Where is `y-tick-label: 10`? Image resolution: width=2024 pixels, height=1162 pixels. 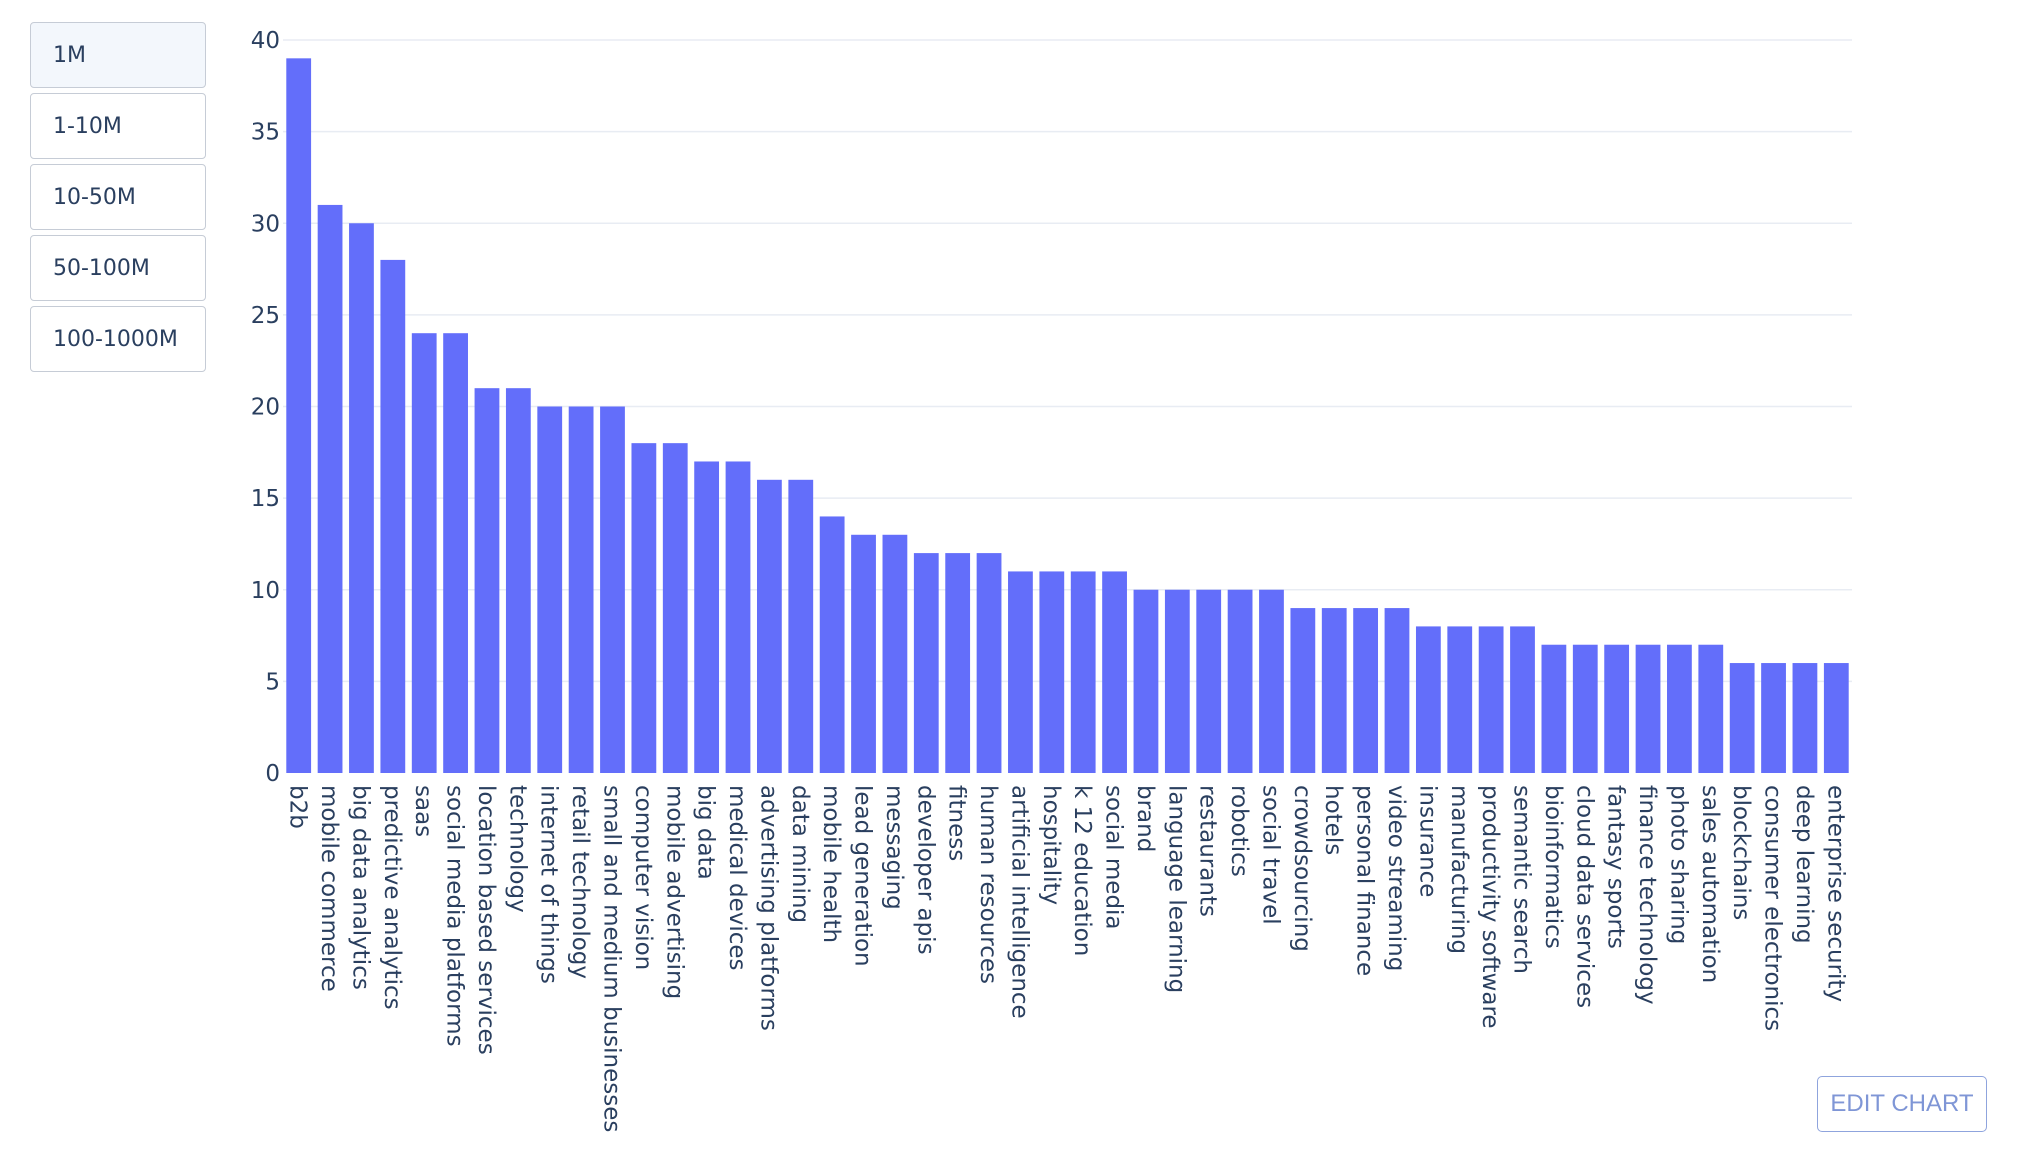
y-tick-label: 10 is located at coordinates (265, 591).